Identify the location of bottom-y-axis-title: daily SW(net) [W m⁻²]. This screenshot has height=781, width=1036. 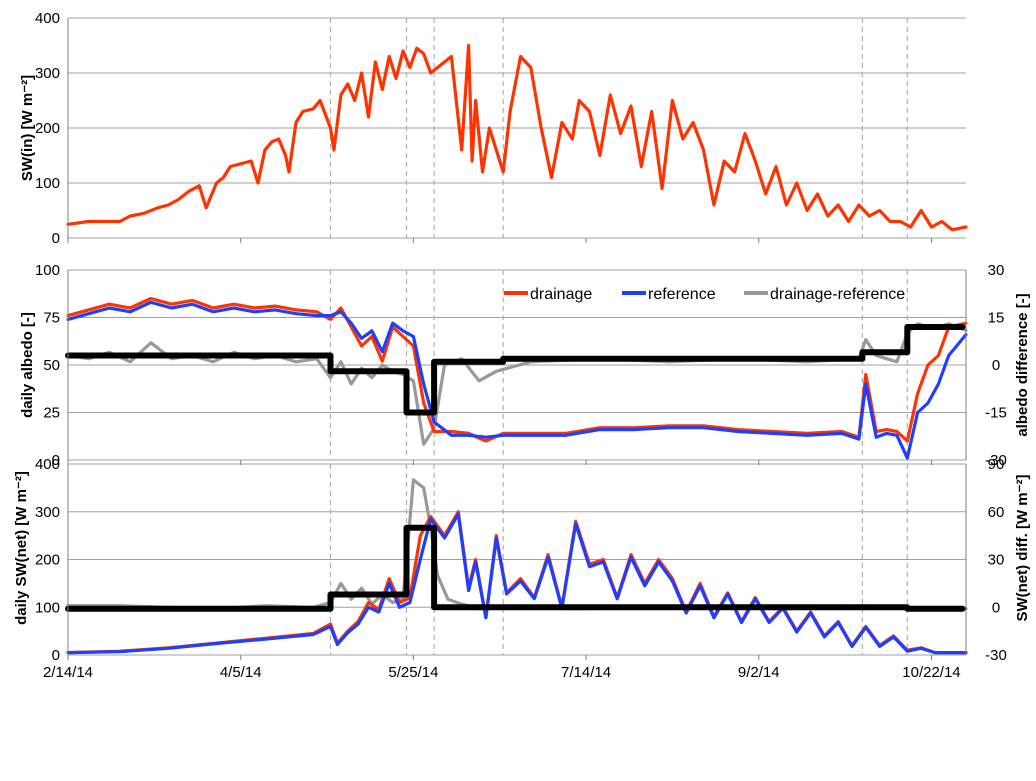
(21, 548).